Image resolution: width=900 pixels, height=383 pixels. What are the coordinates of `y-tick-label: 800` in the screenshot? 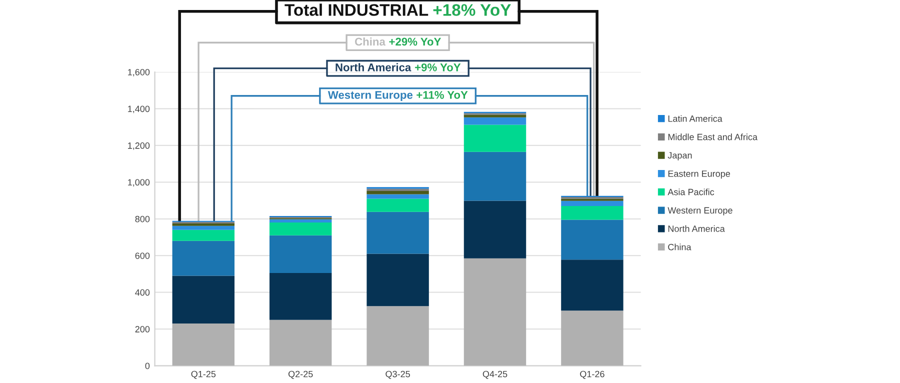 It's located at (142, 219).